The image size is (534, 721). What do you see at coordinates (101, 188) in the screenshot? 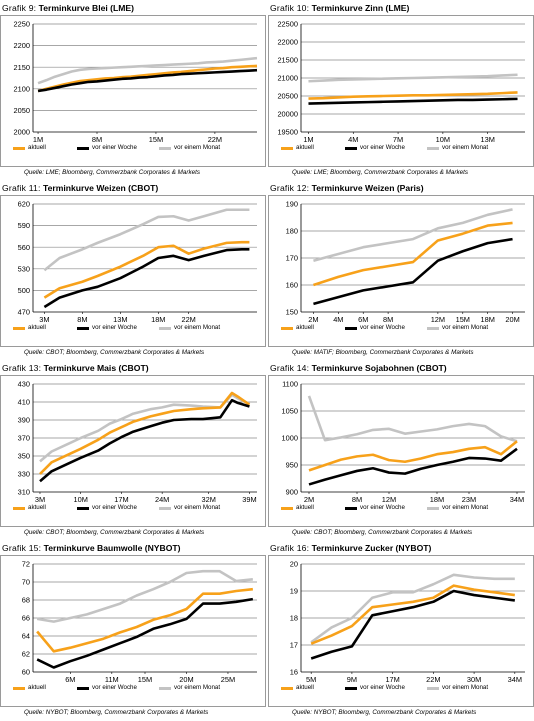
I see `chart-title-text: Terminkurve Weizen (CBOT)` at bounding box center [101, 188].